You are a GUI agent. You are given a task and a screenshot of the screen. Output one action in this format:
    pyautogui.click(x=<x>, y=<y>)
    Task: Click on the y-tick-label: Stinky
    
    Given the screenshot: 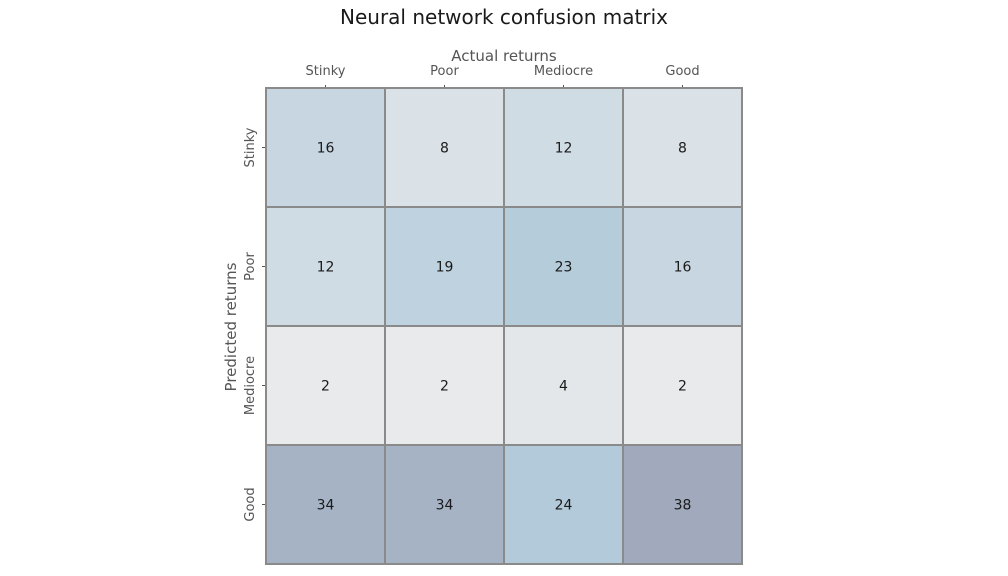 What is the action you would take?
    pyautogui.click(x=250, y=147)
    